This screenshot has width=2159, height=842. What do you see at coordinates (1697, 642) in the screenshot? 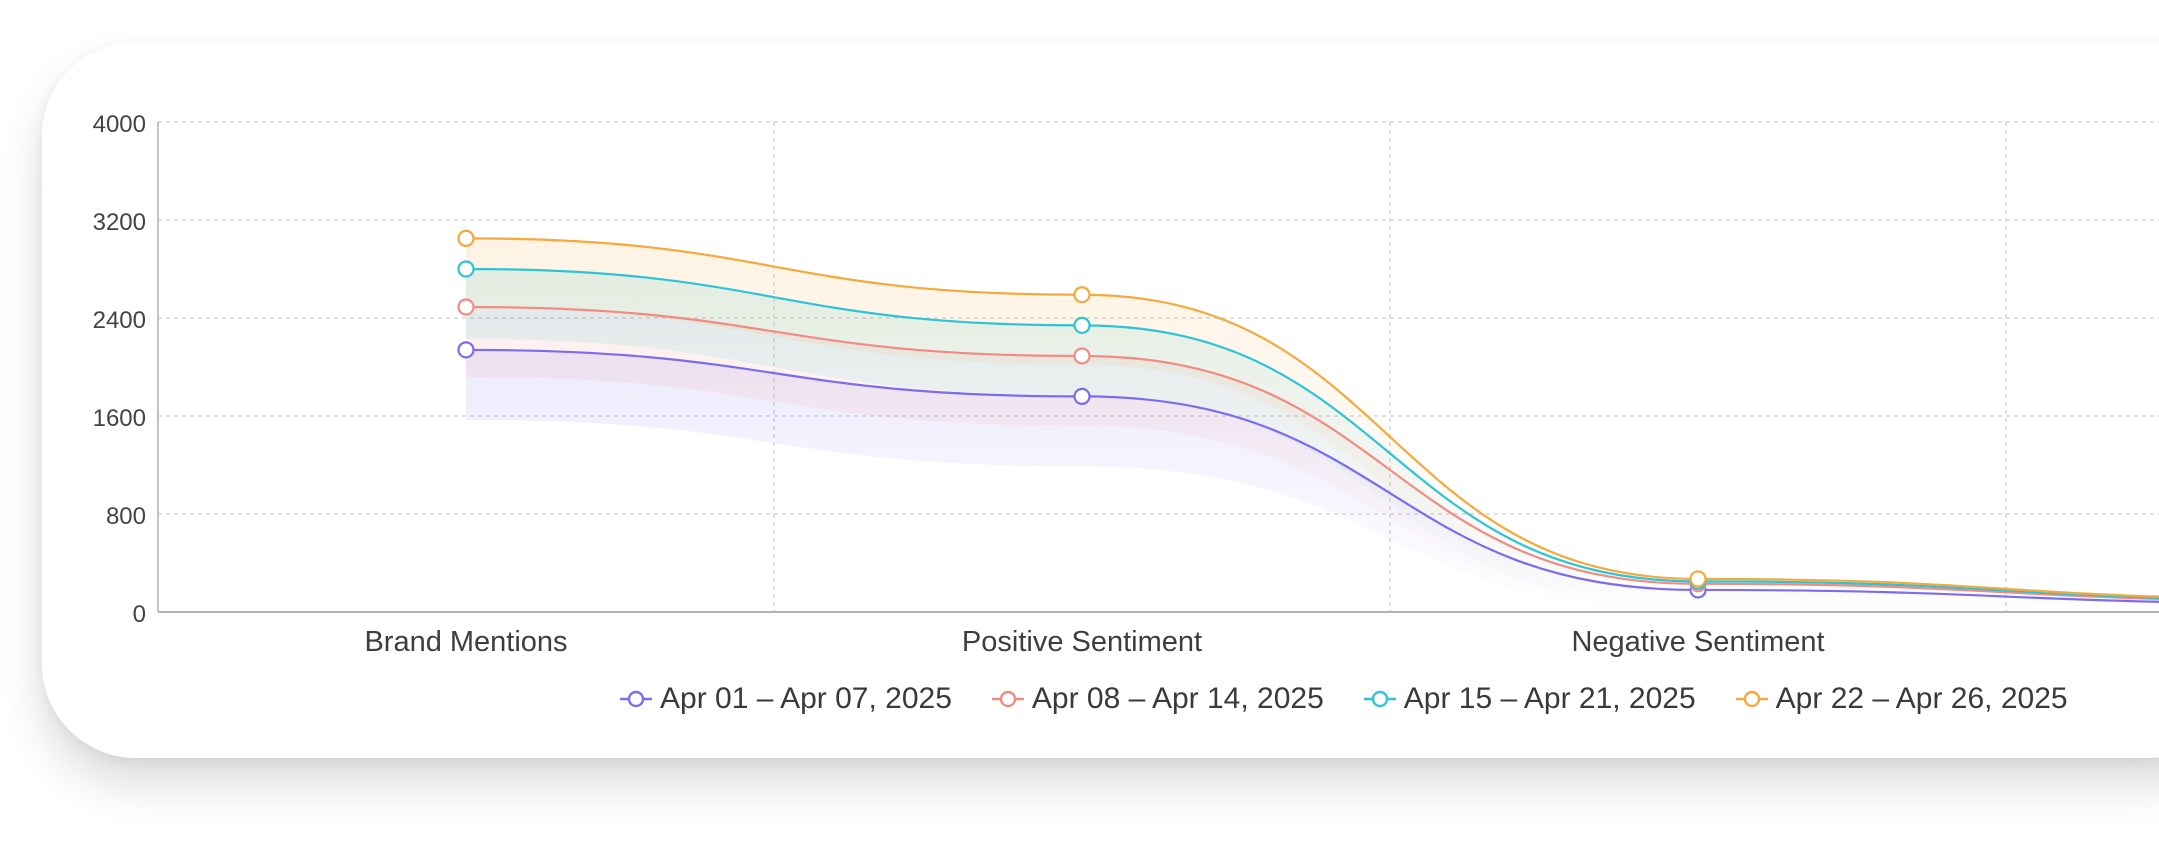
I see `x-tick-label: Negative Sentiment` at bounding box center [1697, 642].